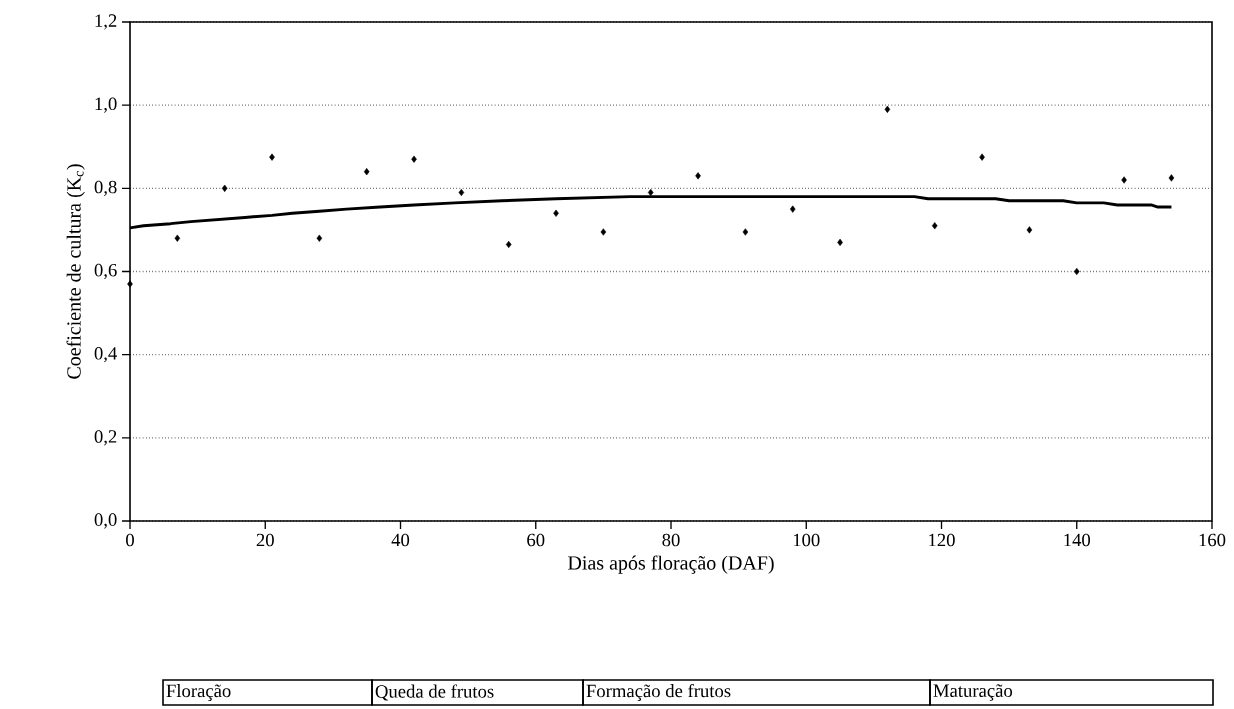 This screenshot has height=709, width=1234. What do you see at coordinates (105, 521) in the screenshot?
I see `y-tick-label: 0,0` at bounding box center [105, 521].